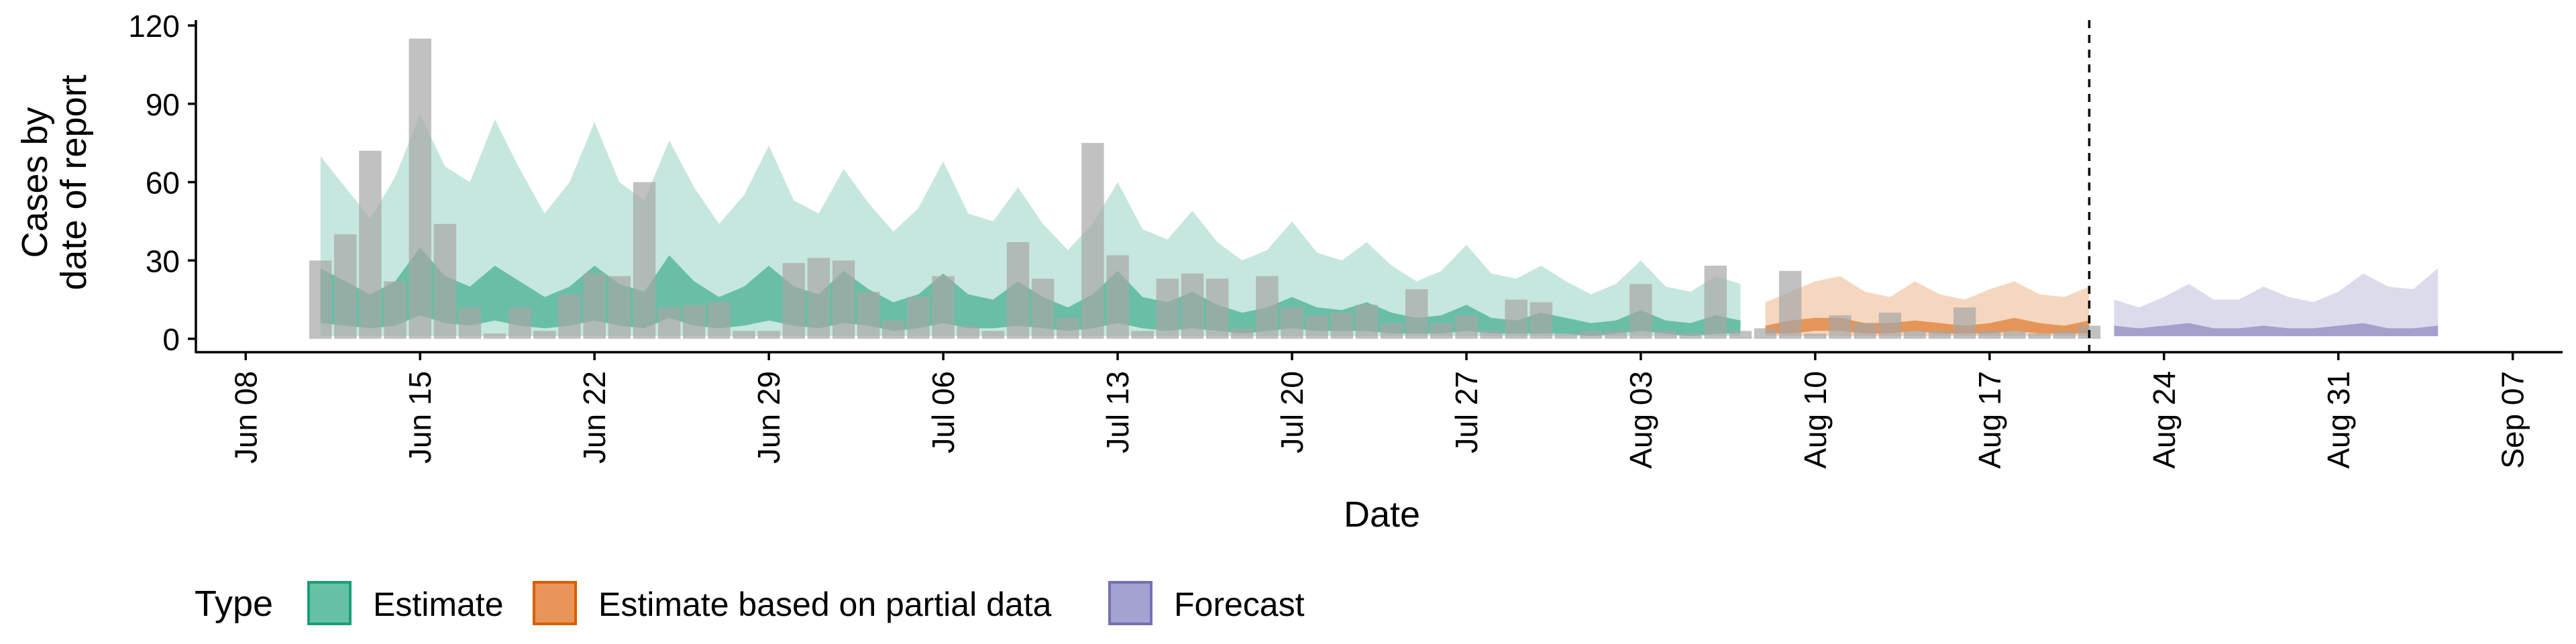 This screenshot has width=2576, height=644. What do you see at coordinates (2276, 330) in the screenshot?
I see `forecast-inner-band` at bounding box center [2276, 330].